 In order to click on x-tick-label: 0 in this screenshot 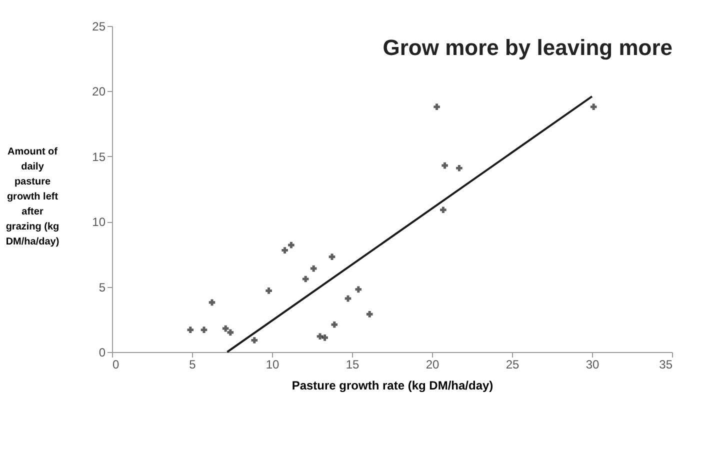, I will do `click(116, 365)`.